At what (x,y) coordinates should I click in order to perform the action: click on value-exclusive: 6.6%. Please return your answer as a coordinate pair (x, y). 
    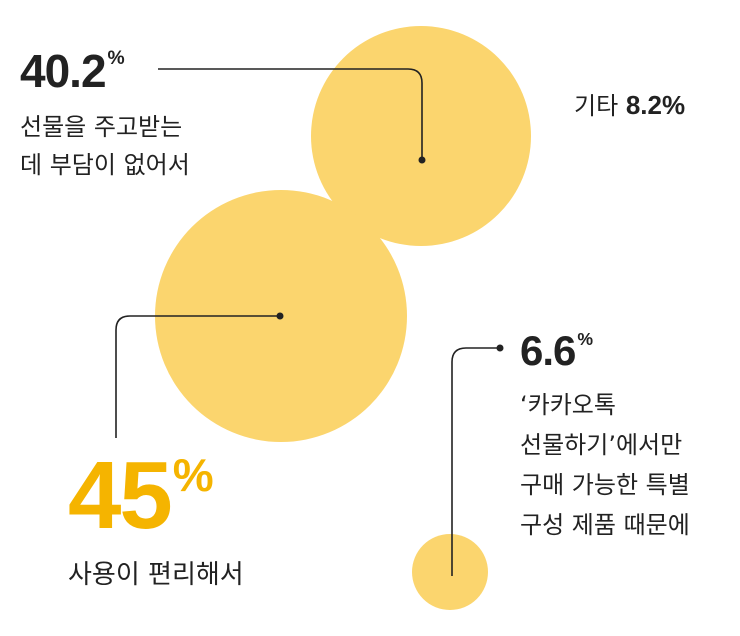
    Looking at the image, I should click on (556, 350).